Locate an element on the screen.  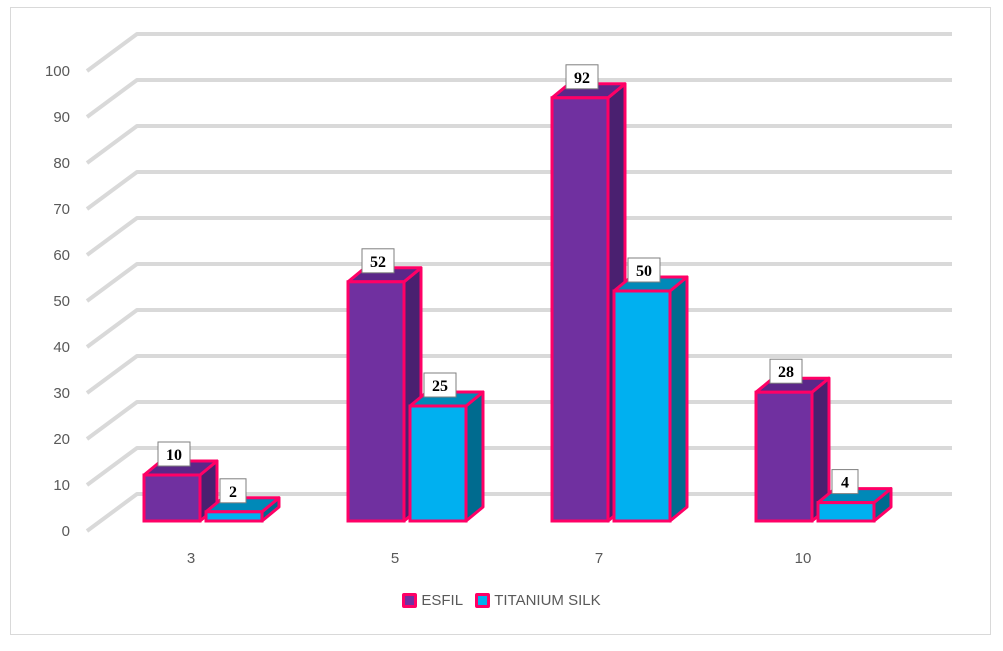
legend-label-titanium-silk: TITANIUM SILK is located at coordinates (547, 600).